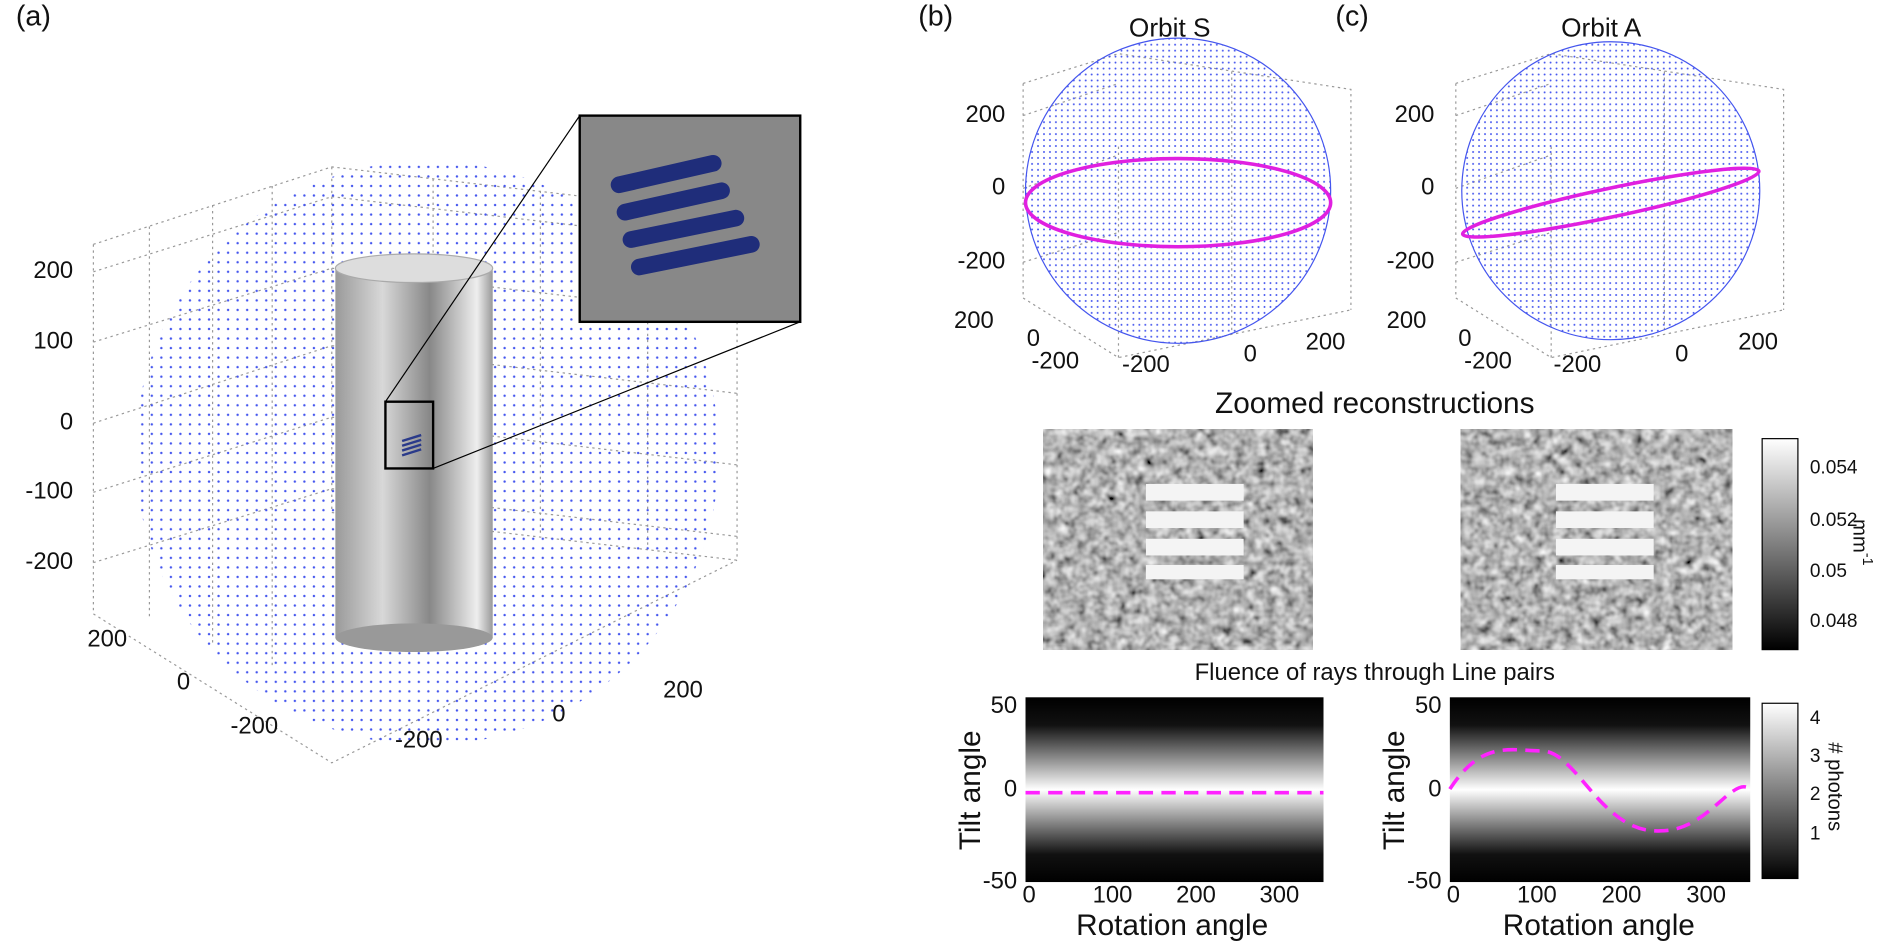 This screenshot has width=1877, height=950. What do you see at coordinates (1815, 794) in the screenshot?
I see `tick-label: 2` at bounding box center [1815, 794].